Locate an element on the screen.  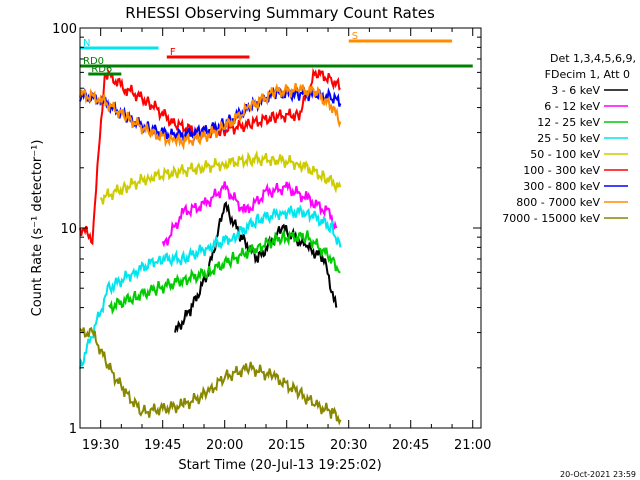
chart-title: RHESSI Observing Summary Count Rates is located at coordinates (280, 13).